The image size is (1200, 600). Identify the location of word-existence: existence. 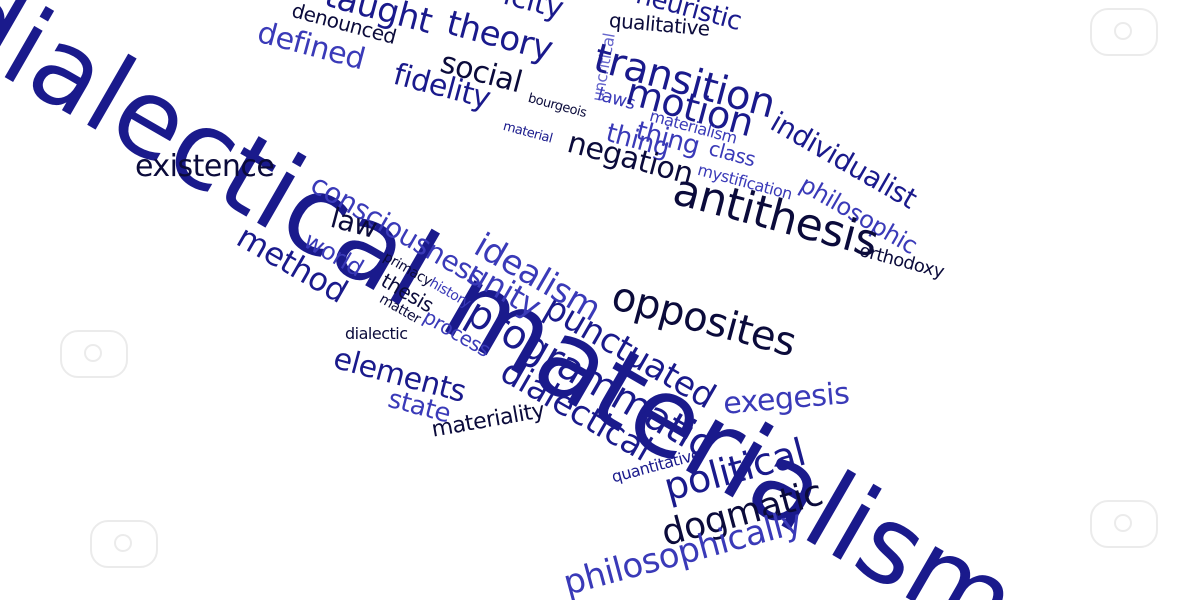
(205, 166).